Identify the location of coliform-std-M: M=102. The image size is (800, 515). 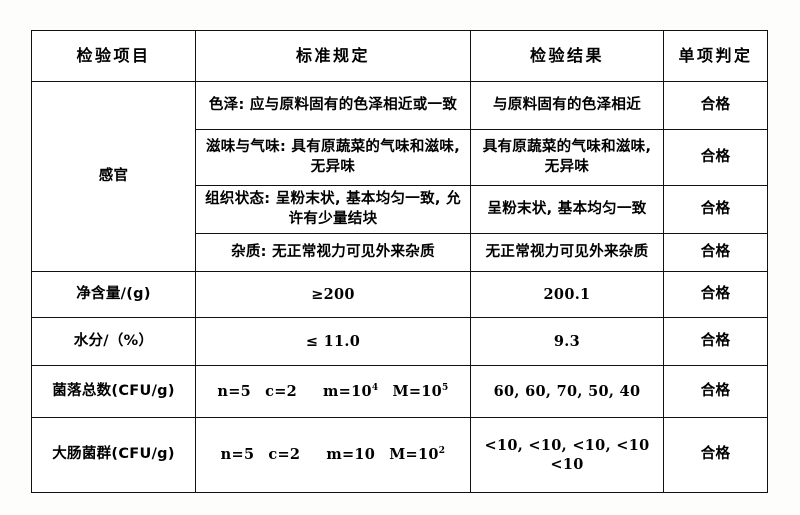
(417, 454).